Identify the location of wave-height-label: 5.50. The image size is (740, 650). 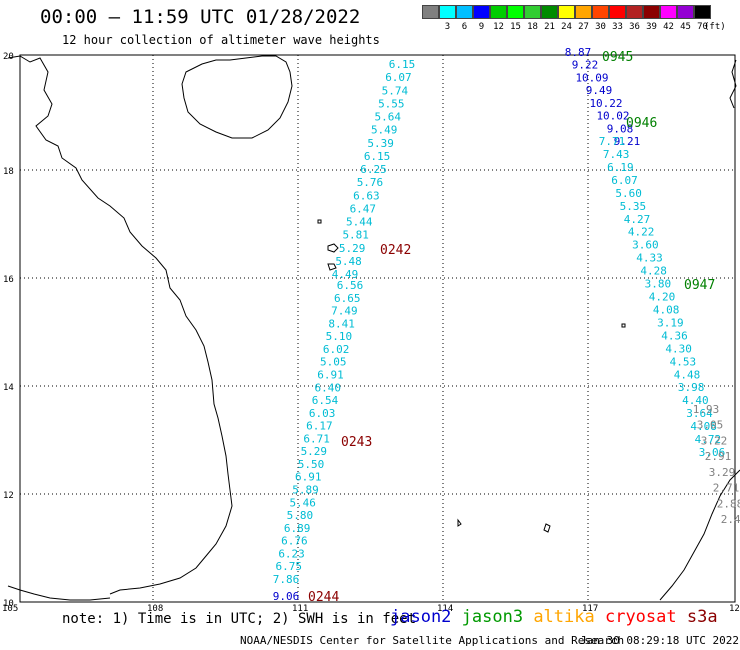
(311, 464).